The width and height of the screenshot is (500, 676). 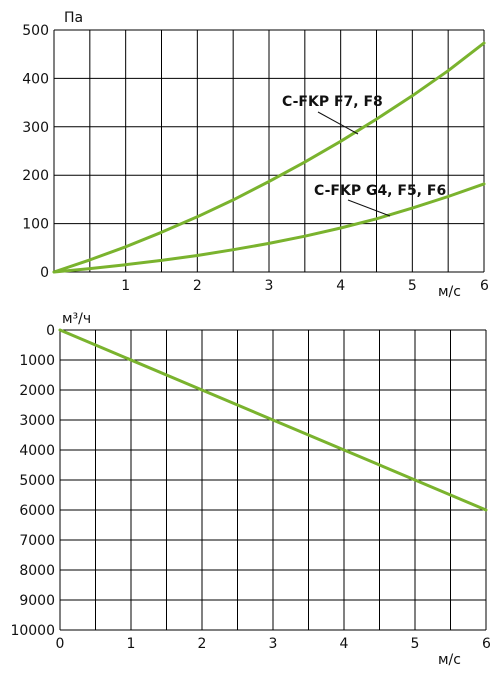 What do you see at coordinates (73, 18) in the screenshot?
I see `pressure-y-axis-label: Па` at bounding box center [73, 18].